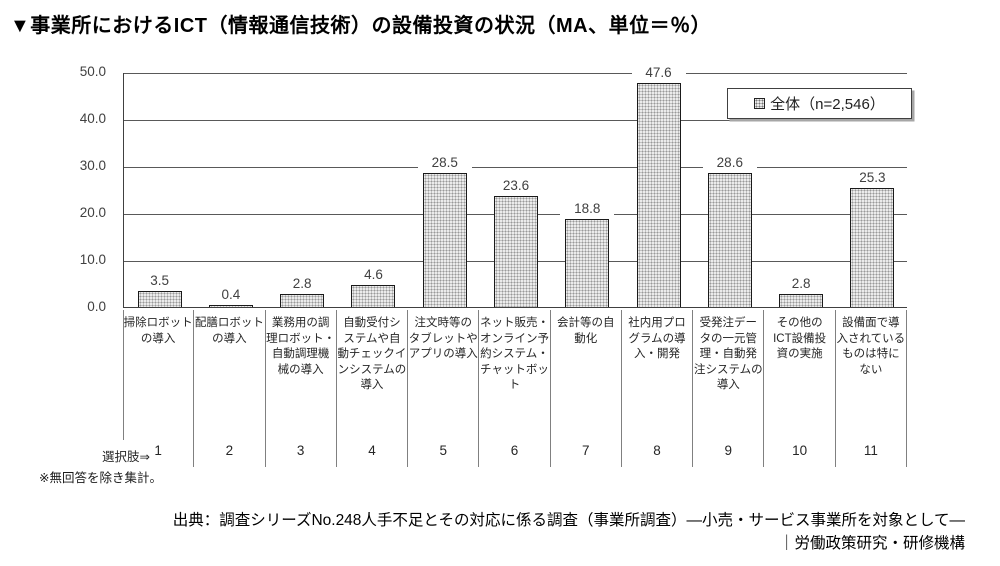 The height and width of the screenshot is (566, 1000). What do you see at coordinates (361, 26) in the screenshot?
I see `chart-title: ▼事業所におけるICT（情報通信技術）の設備投資の状況（MA、単位＝％）` at bounding box center [361, 26].